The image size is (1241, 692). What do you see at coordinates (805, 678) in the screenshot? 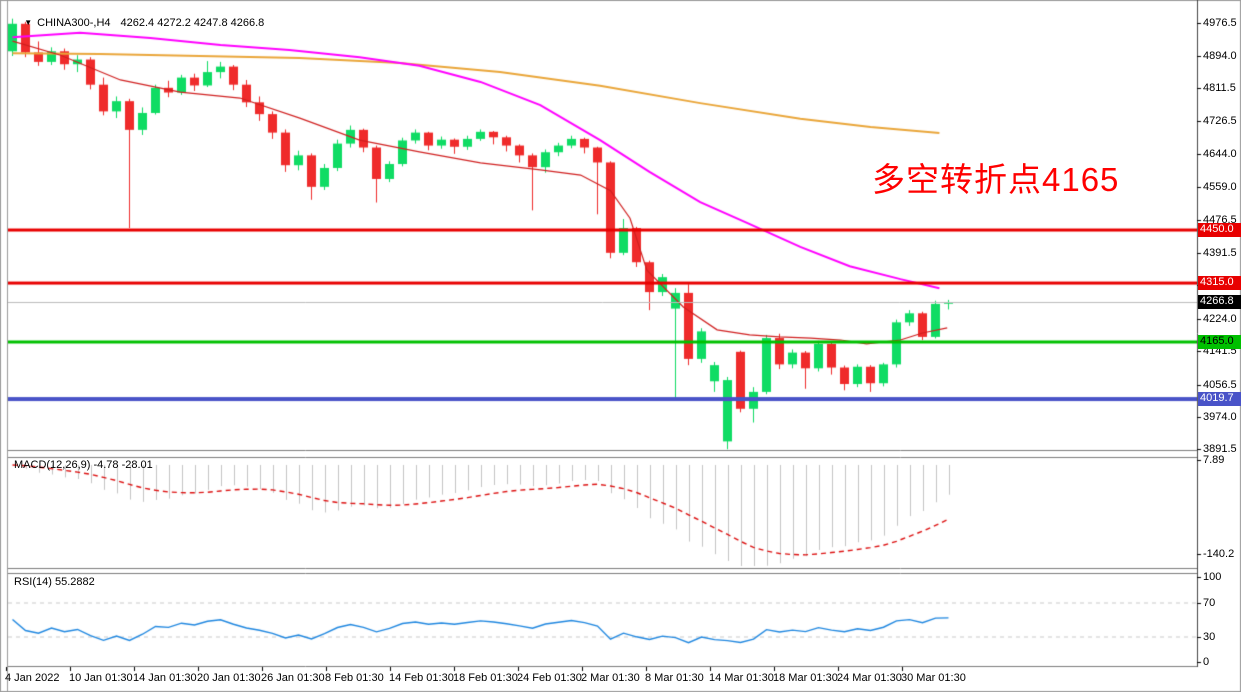
I see `time-tick-label: 18 Mar 01:30` at bounding box center [805, 678].